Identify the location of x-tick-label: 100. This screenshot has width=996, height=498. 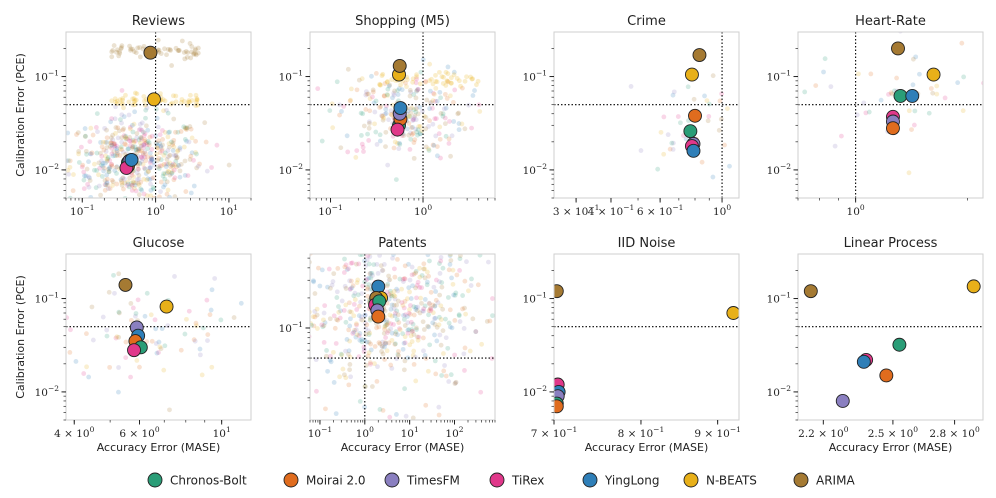
(423, 210).